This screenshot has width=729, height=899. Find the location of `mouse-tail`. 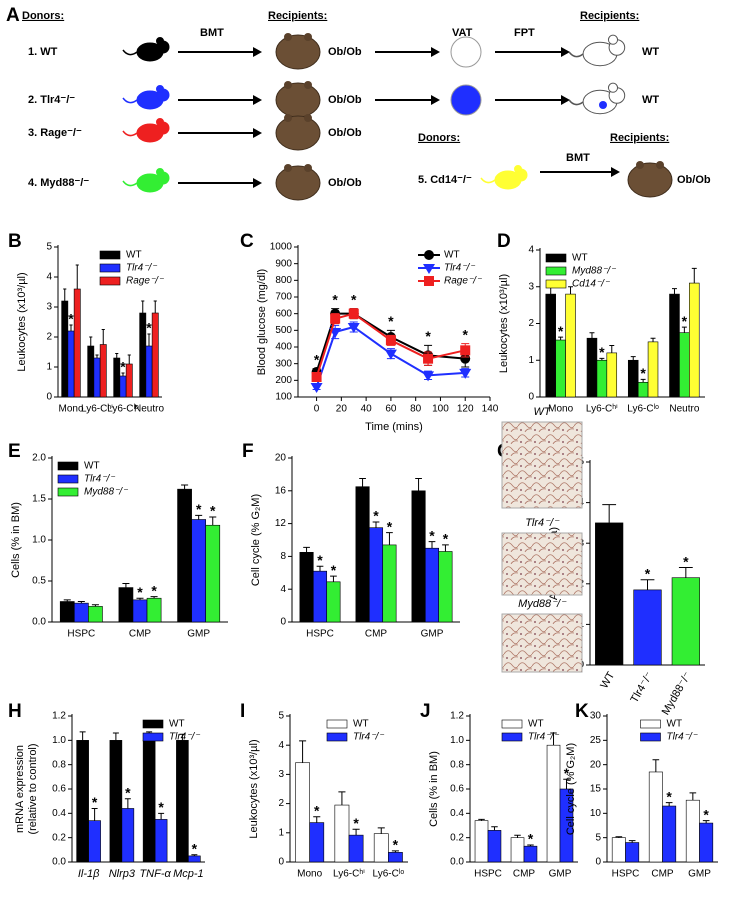

mouse-tail is located at coordinates (576, 102).